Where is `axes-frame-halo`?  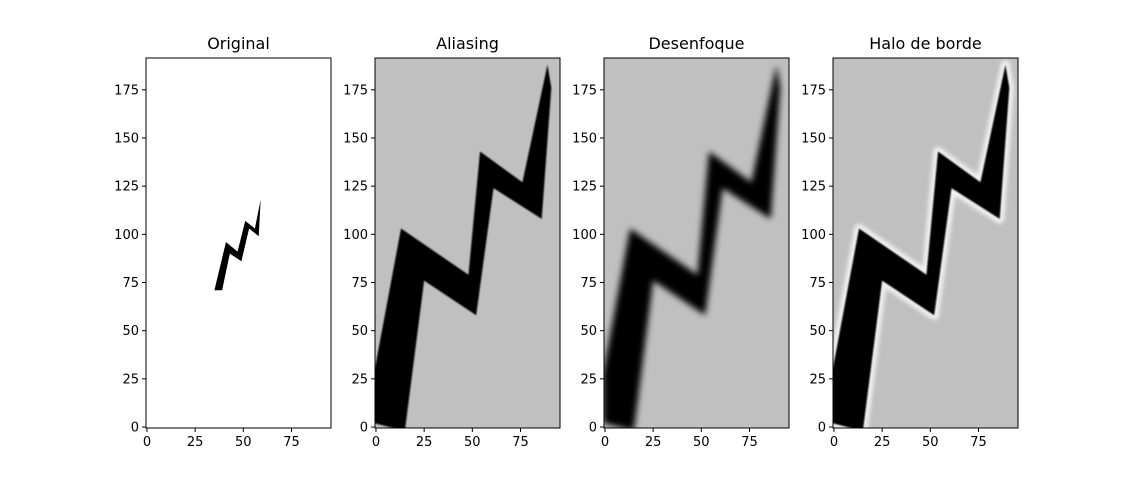
axes-frame-halo is located at coordinates (925, 243).